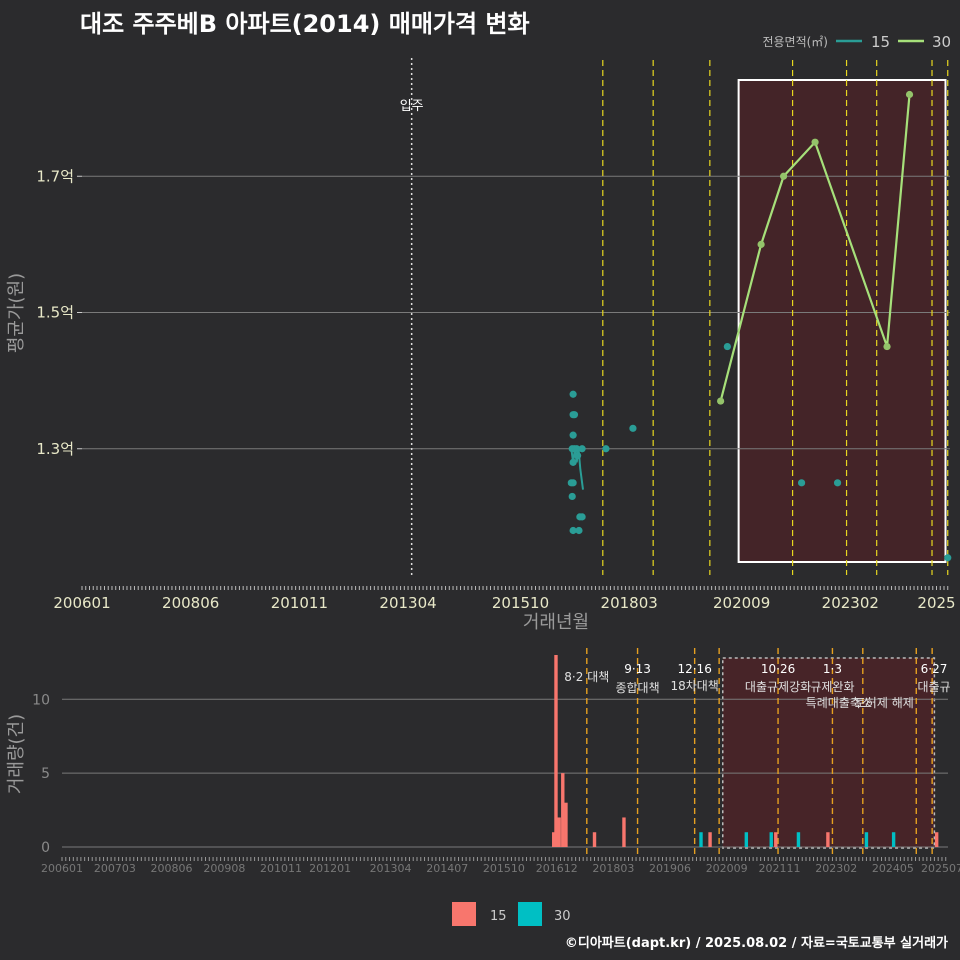  Describe the element at coordinates (115, 868) in the screenshot. I see `volume-x-tick-label: 200703` at that location.